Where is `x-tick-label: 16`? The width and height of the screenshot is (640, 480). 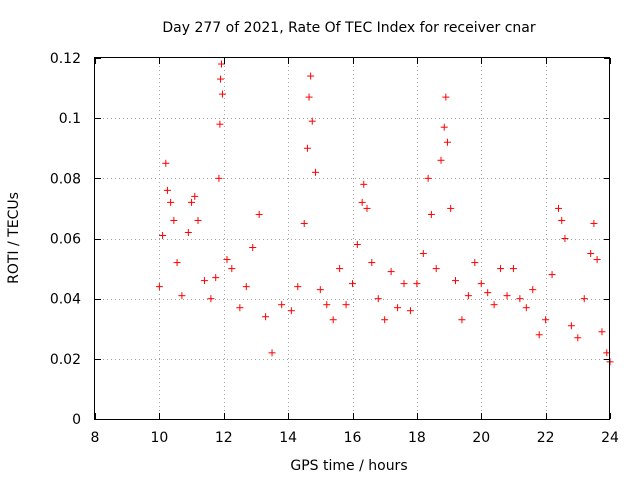 x-tick-label: 16 is located at coordinates (353, 438).